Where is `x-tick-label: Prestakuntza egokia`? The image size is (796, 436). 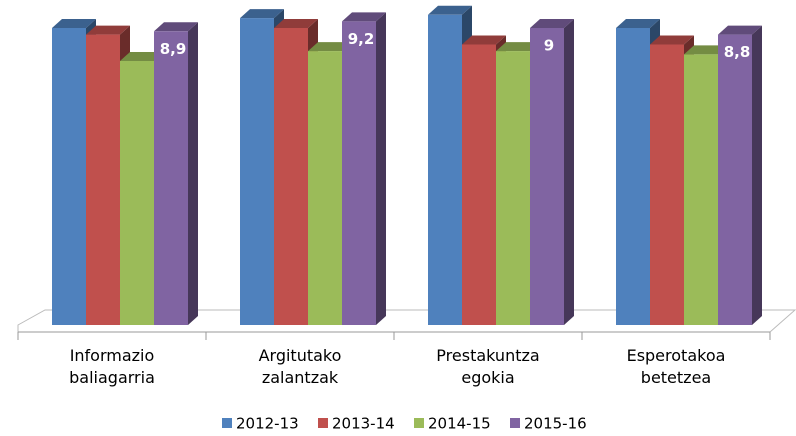
x-tick-label: Prestakuntza egokia is located at coordinates (488, 366).